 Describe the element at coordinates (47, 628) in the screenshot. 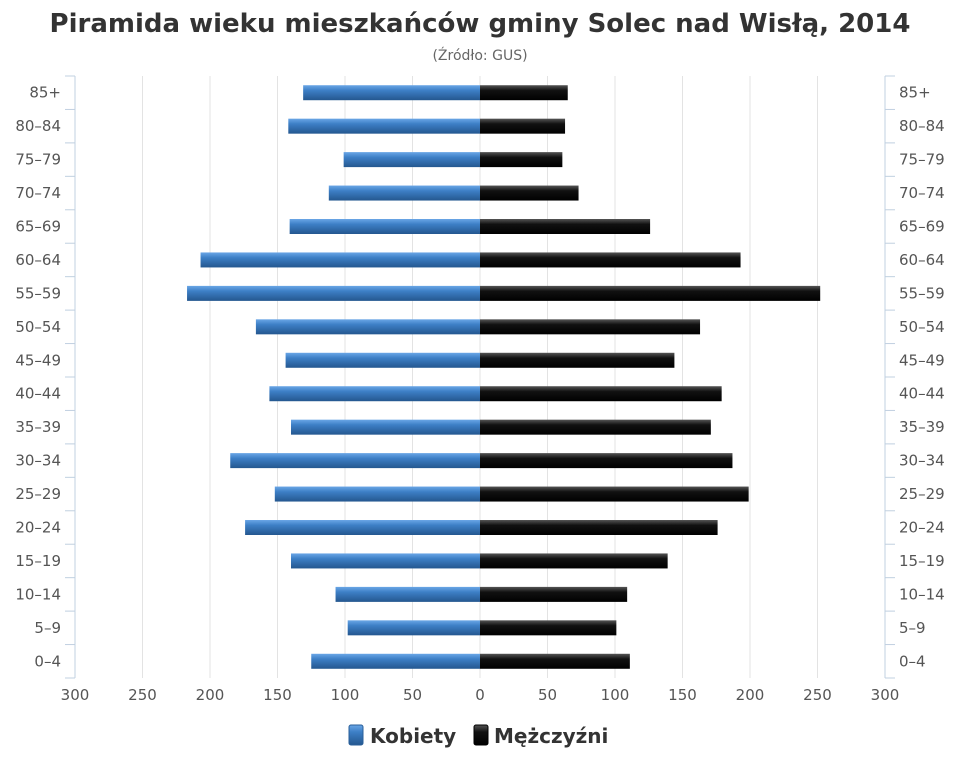

I see `category-label-left: 5–9` at that location.